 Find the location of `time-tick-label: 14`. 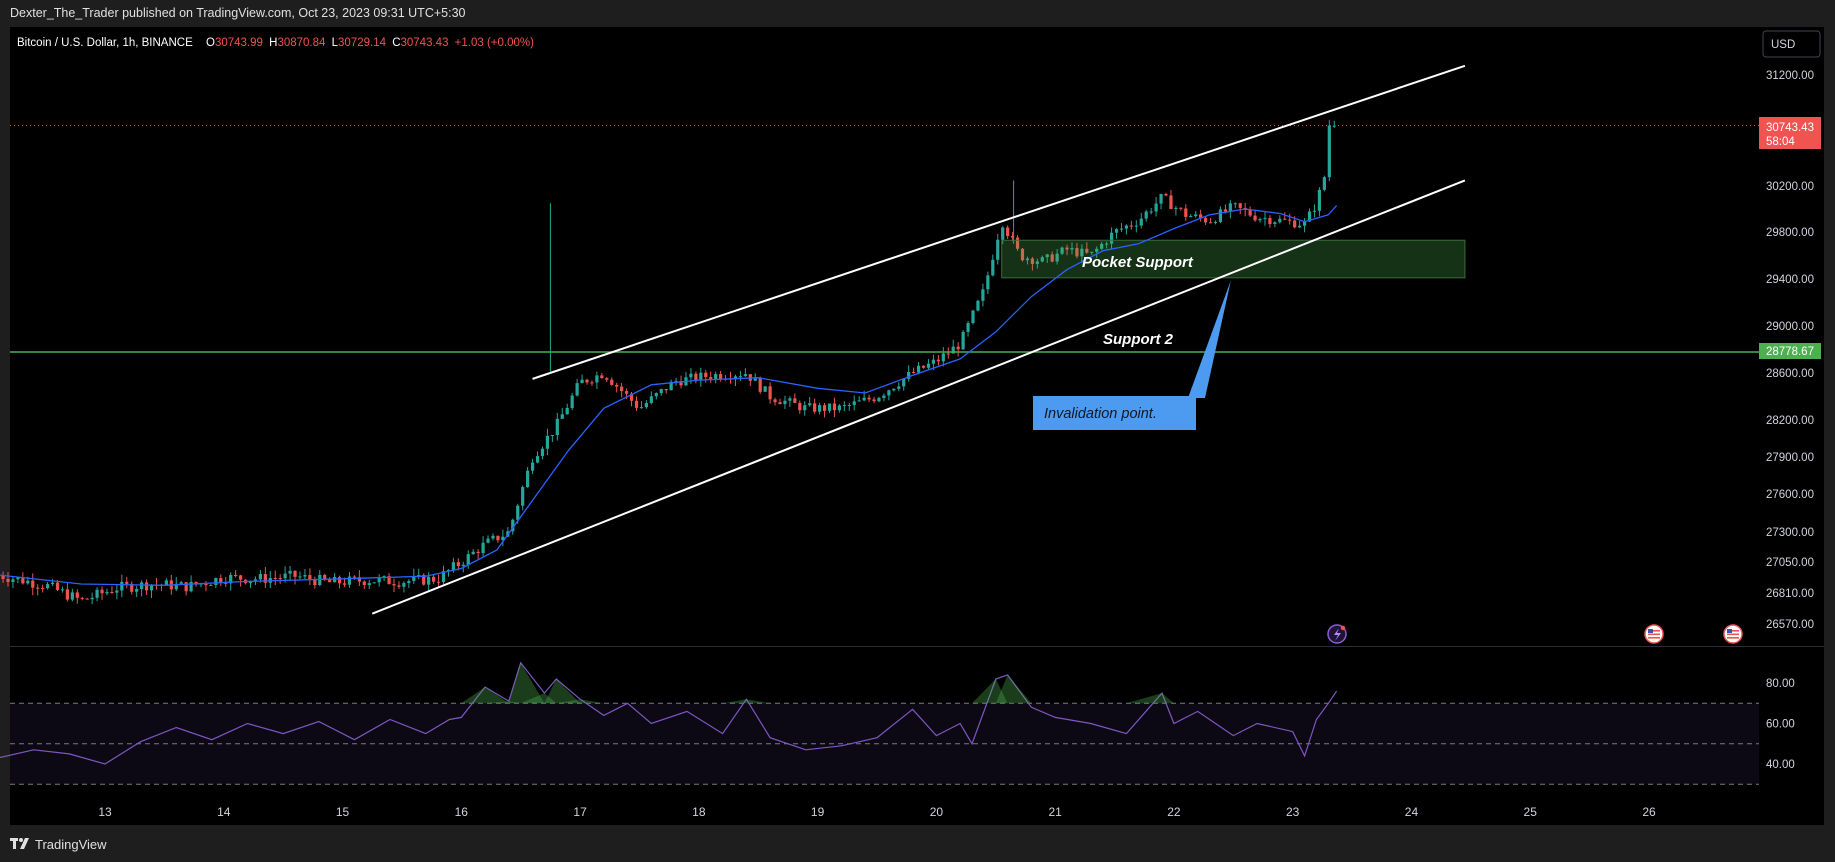

time-tick-label: 14 is located at coordinates (224, 812).